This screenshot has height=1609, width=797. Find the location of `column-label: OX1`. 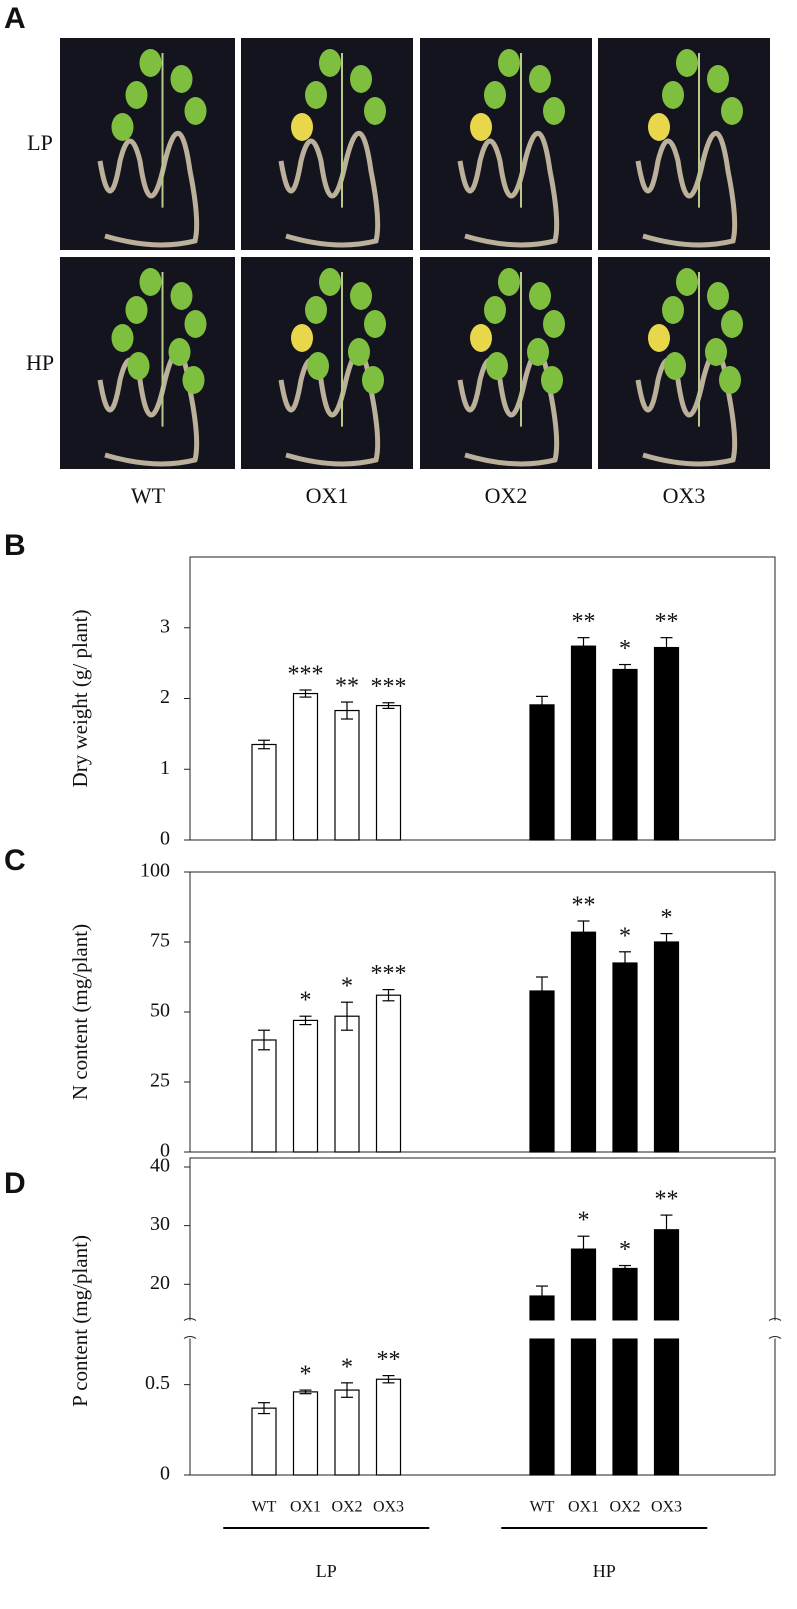

column-label: OX1 is located at coordinates (327, 495).